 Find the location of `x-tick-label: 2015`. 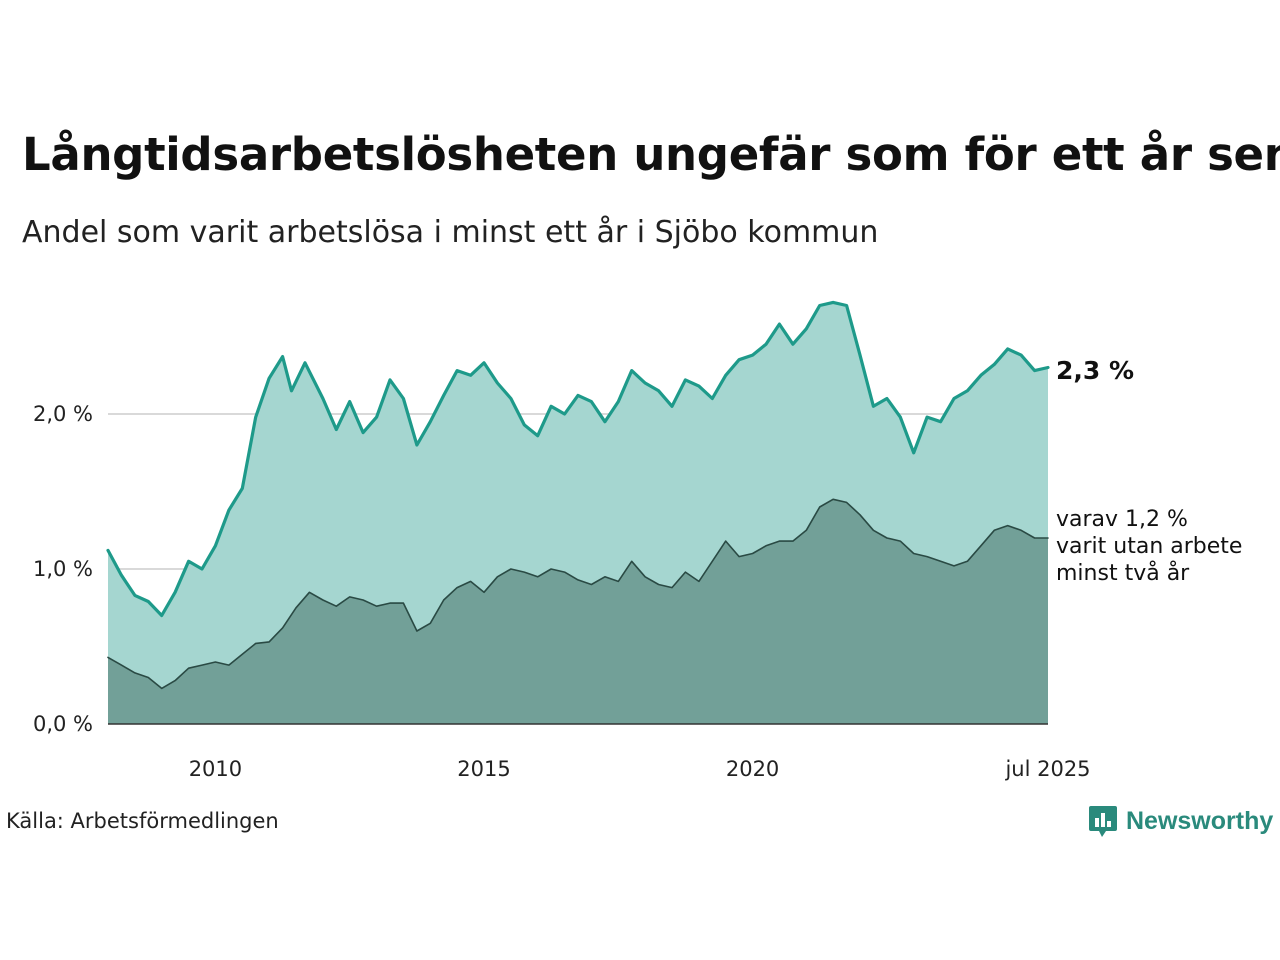

x-tick-label: 2015 is located at coordinates (483, 769).